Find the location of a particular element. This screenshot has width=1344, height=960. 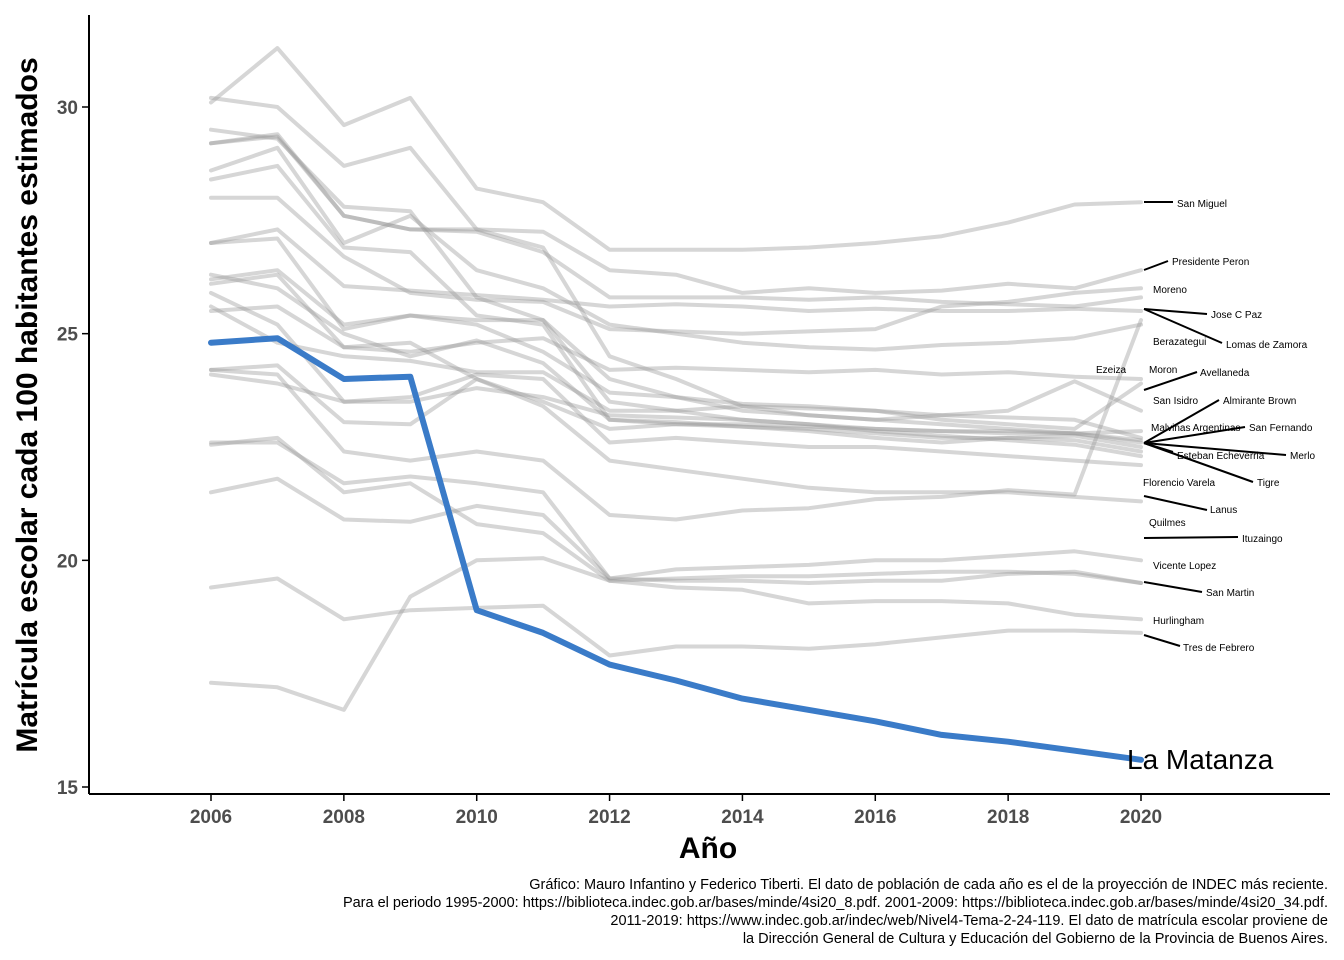

series-label: Florencio Varela is located at coordinates (1179, 483).